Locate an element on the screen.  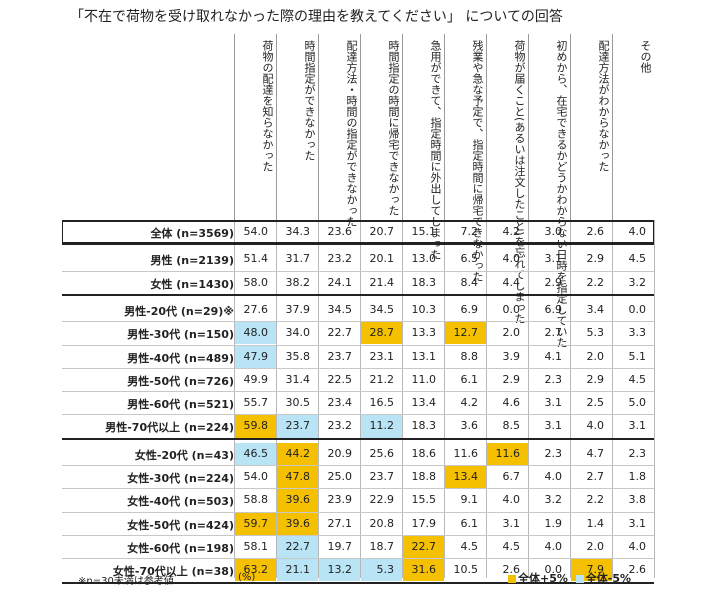
table-cell: 28.7 is located at coordinates (381, 333).